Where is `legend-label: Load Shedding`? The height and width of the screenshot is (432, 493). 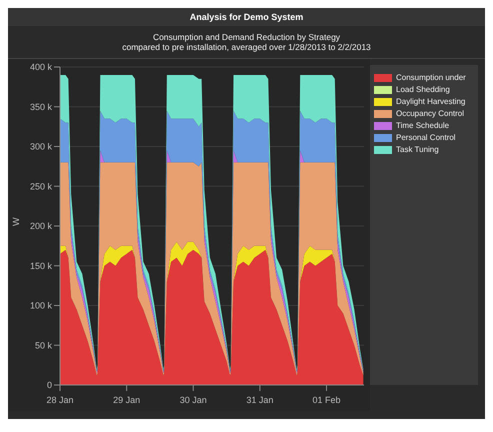 legend-label: Load Shedding is located at coordinates (423, 89).